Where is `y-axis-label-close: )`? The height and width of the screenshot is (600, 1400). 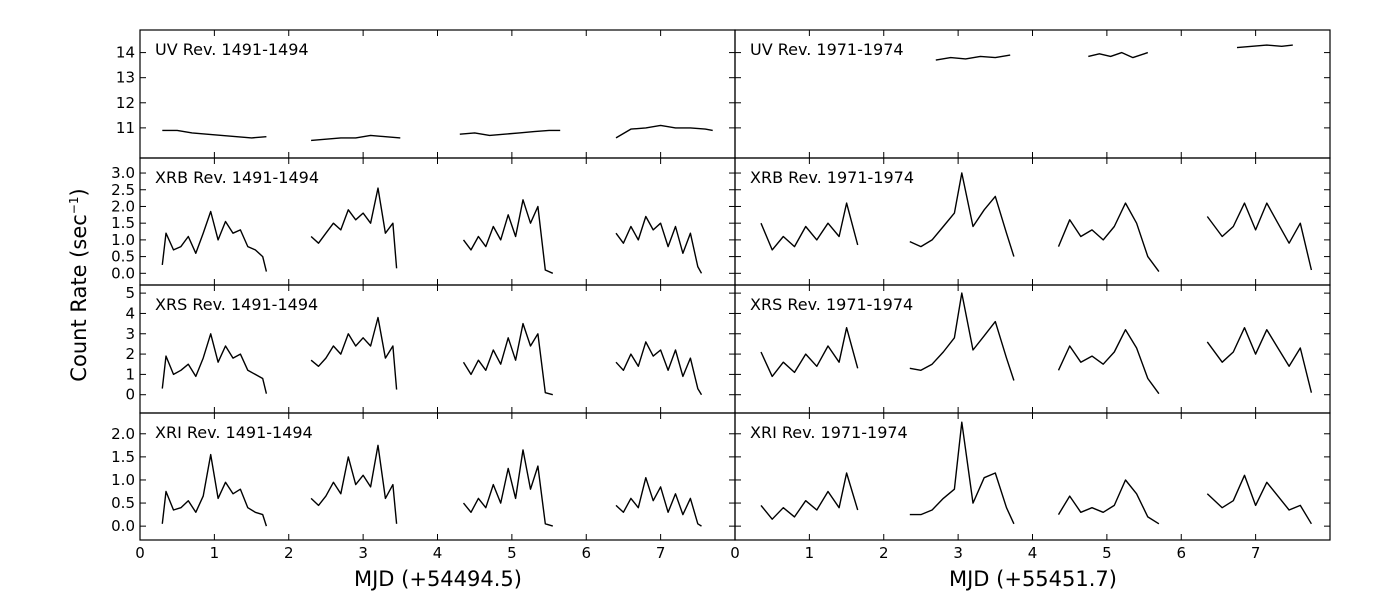 y-axis-label-close: ) is located at coordinates (79, 192).